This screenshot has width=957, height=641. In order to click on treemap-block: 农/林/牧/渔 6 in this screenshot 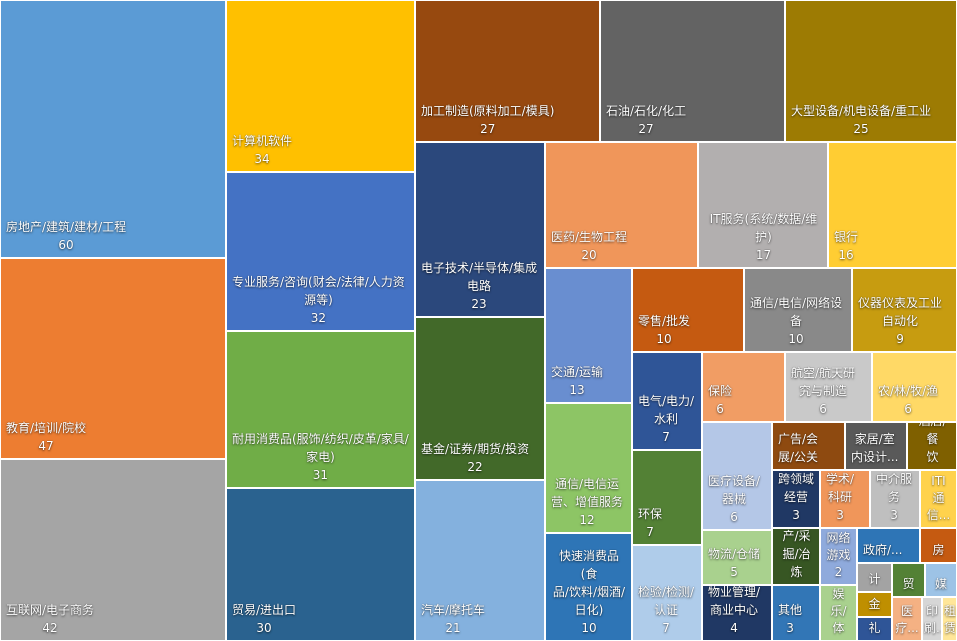, I will do `click(914, 387)`.